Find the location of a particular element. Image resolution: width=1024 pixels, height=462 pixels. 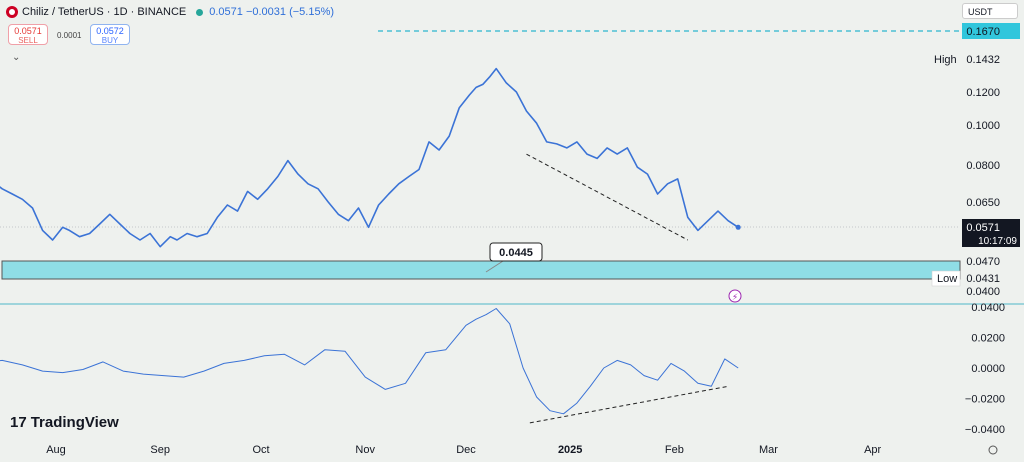

symbol-title: Chiliz / TetherUS · 1D · BINANCE is located at coordinates (104, 12).